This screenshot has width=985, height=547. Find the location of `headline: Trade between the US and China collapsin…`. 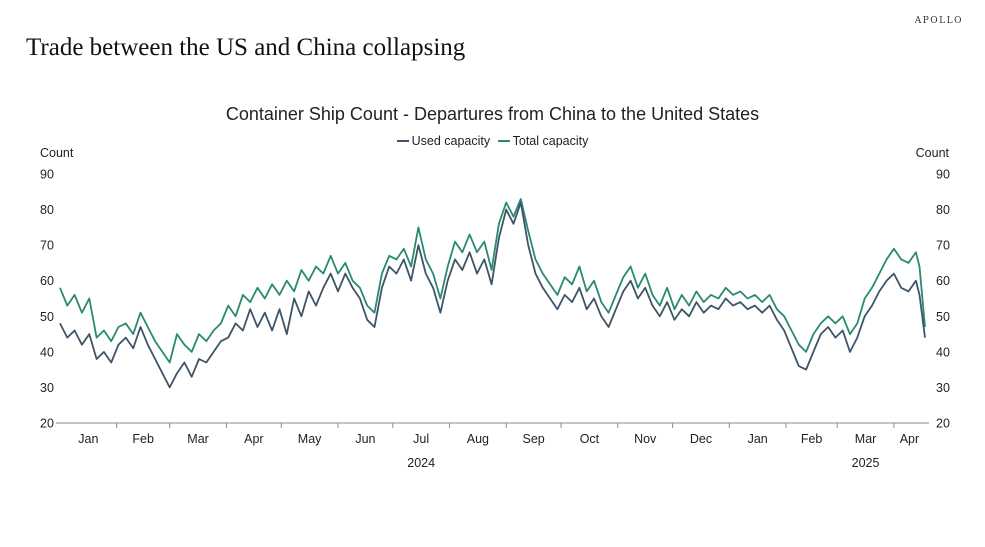

headline: Trade between the US and China collapsin… is located at coordinates (246, 47).